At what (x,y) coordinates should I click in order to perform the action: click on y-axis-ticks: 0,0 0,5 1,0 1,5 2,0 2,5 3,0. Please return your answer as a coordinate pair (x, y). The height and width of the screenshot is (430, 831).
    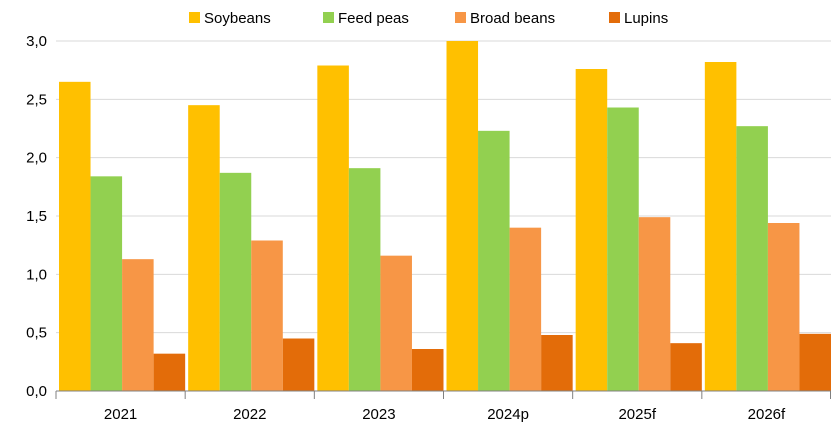
    Looking at the image, I should click on (36, 216).